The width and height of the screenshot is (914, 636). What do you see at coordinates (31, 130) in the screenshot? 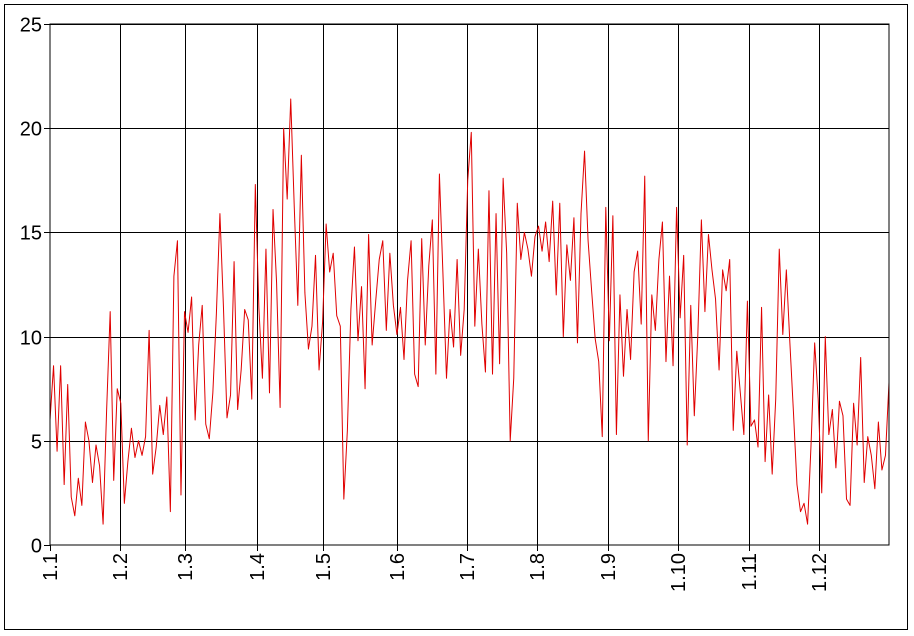
I see `y-tick-label: 20` at bounding box center [31, 130].